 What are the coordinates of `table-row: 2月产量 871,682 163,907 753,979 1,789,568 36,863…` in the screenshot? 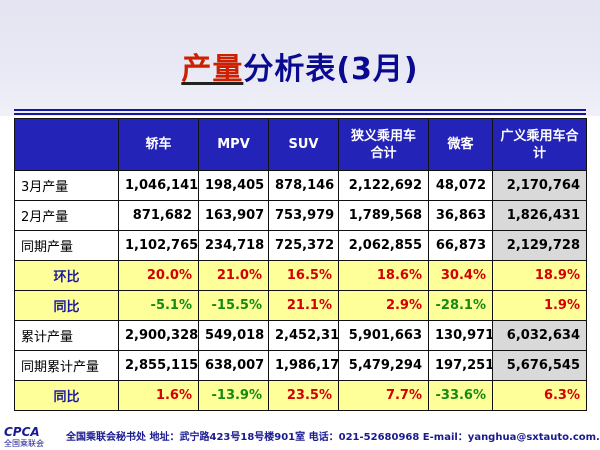 It's located at (300, 215).